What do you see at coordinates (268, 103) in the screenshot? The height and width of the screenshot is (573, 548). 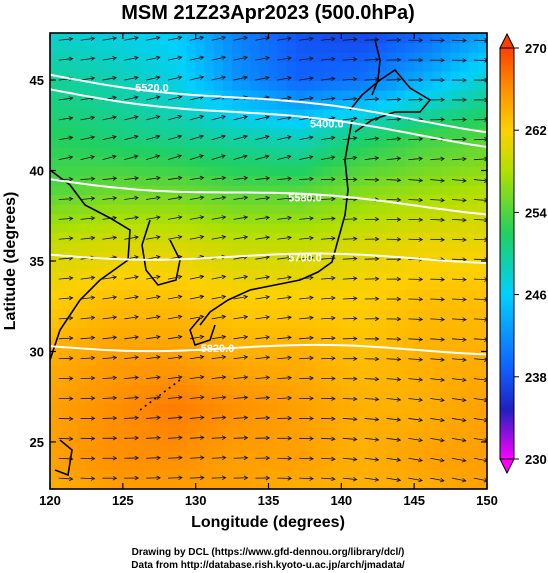 I see `height-contour` at bounding box center [268, 103].